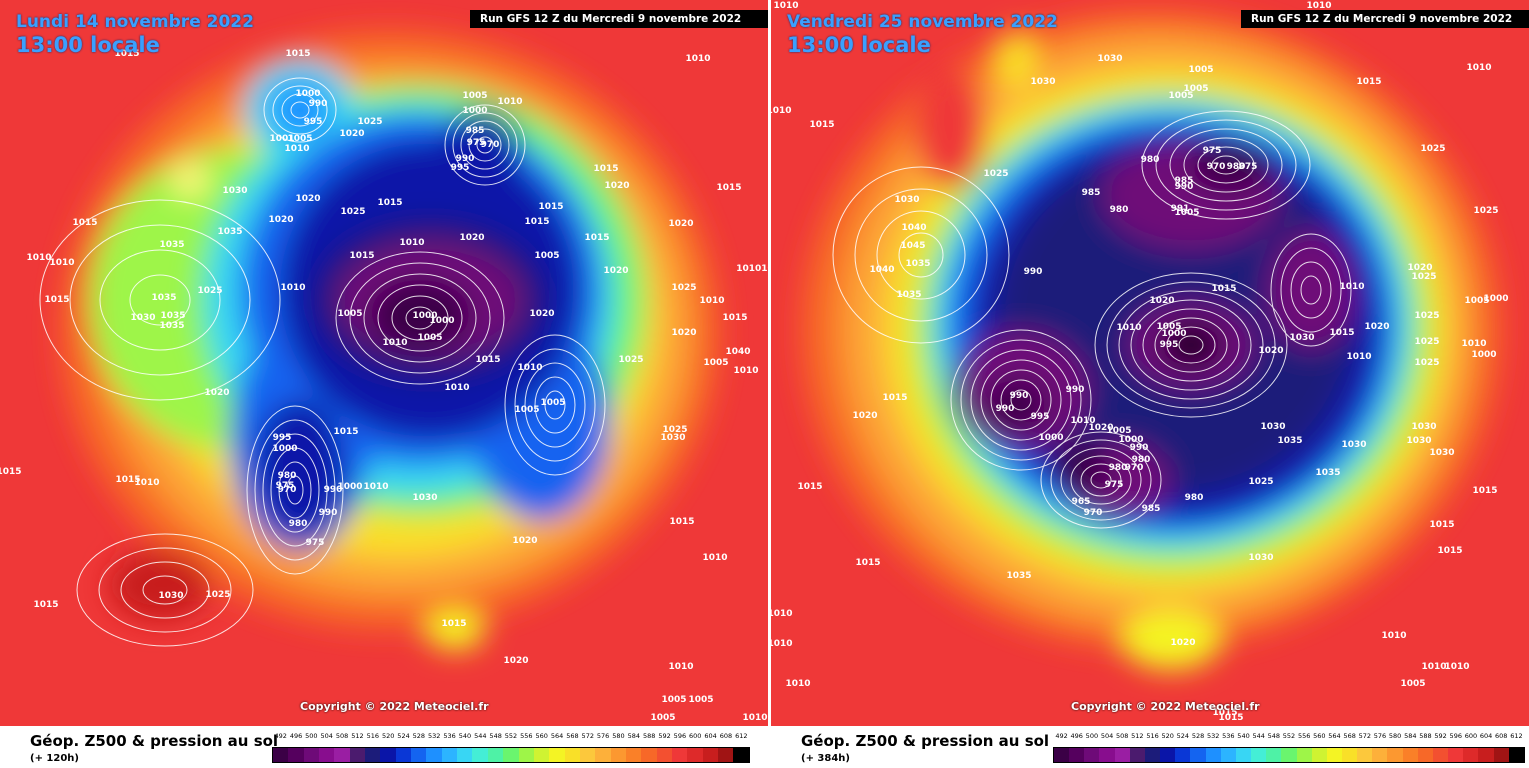 This screenshot has width=1529, height=768. I want to click on right-legend-value: 548, so click(1274, 736).